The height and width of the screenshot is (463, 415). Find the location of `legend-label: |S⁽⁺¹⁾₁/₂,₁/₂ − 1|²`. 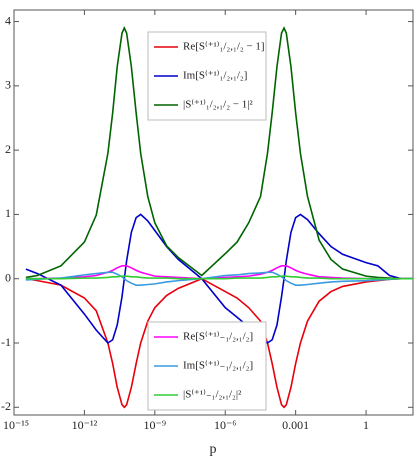

legend-label: |S⁽⁺¹⁾₁/₂,₁/₂ − 1|² is located at coordinates (218, 105).